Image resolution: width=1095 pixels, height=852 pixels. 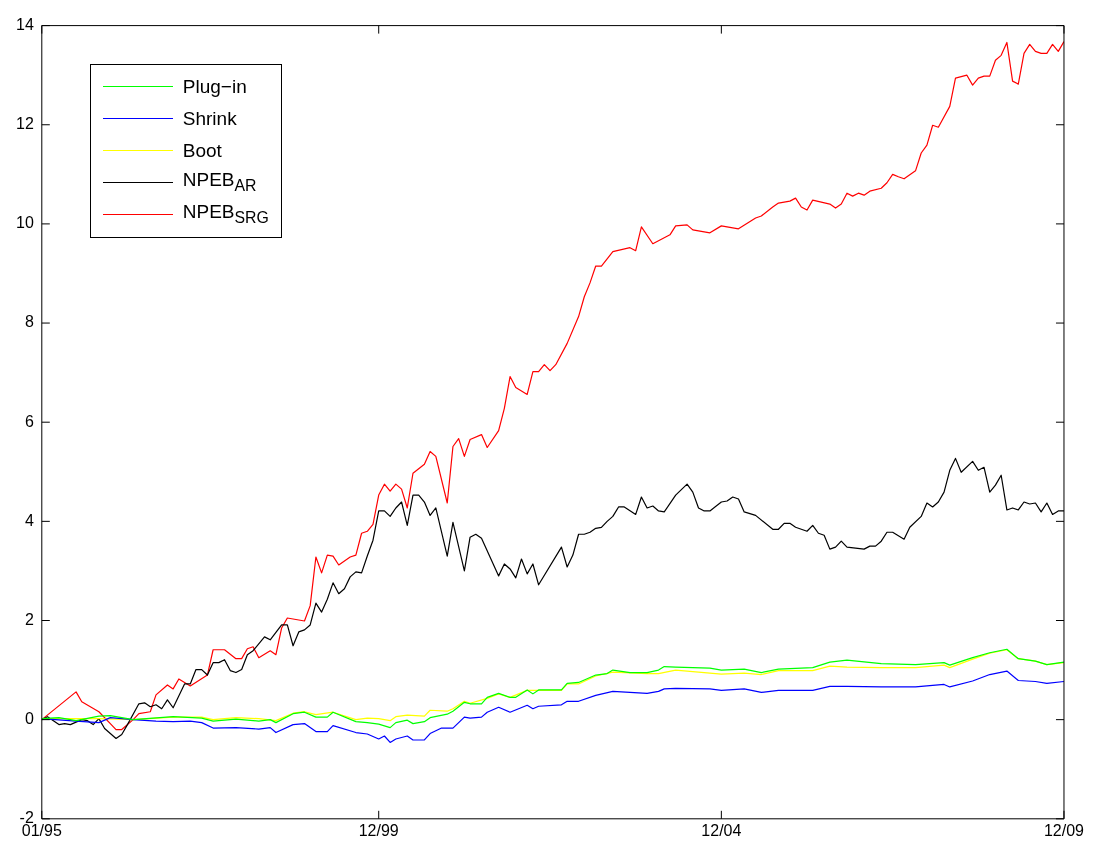 What do you see at coordinates (219, 181) in the screenshot?
I see `legend-label: NPEB$_{AR}$` at bounding box center [219, 181].